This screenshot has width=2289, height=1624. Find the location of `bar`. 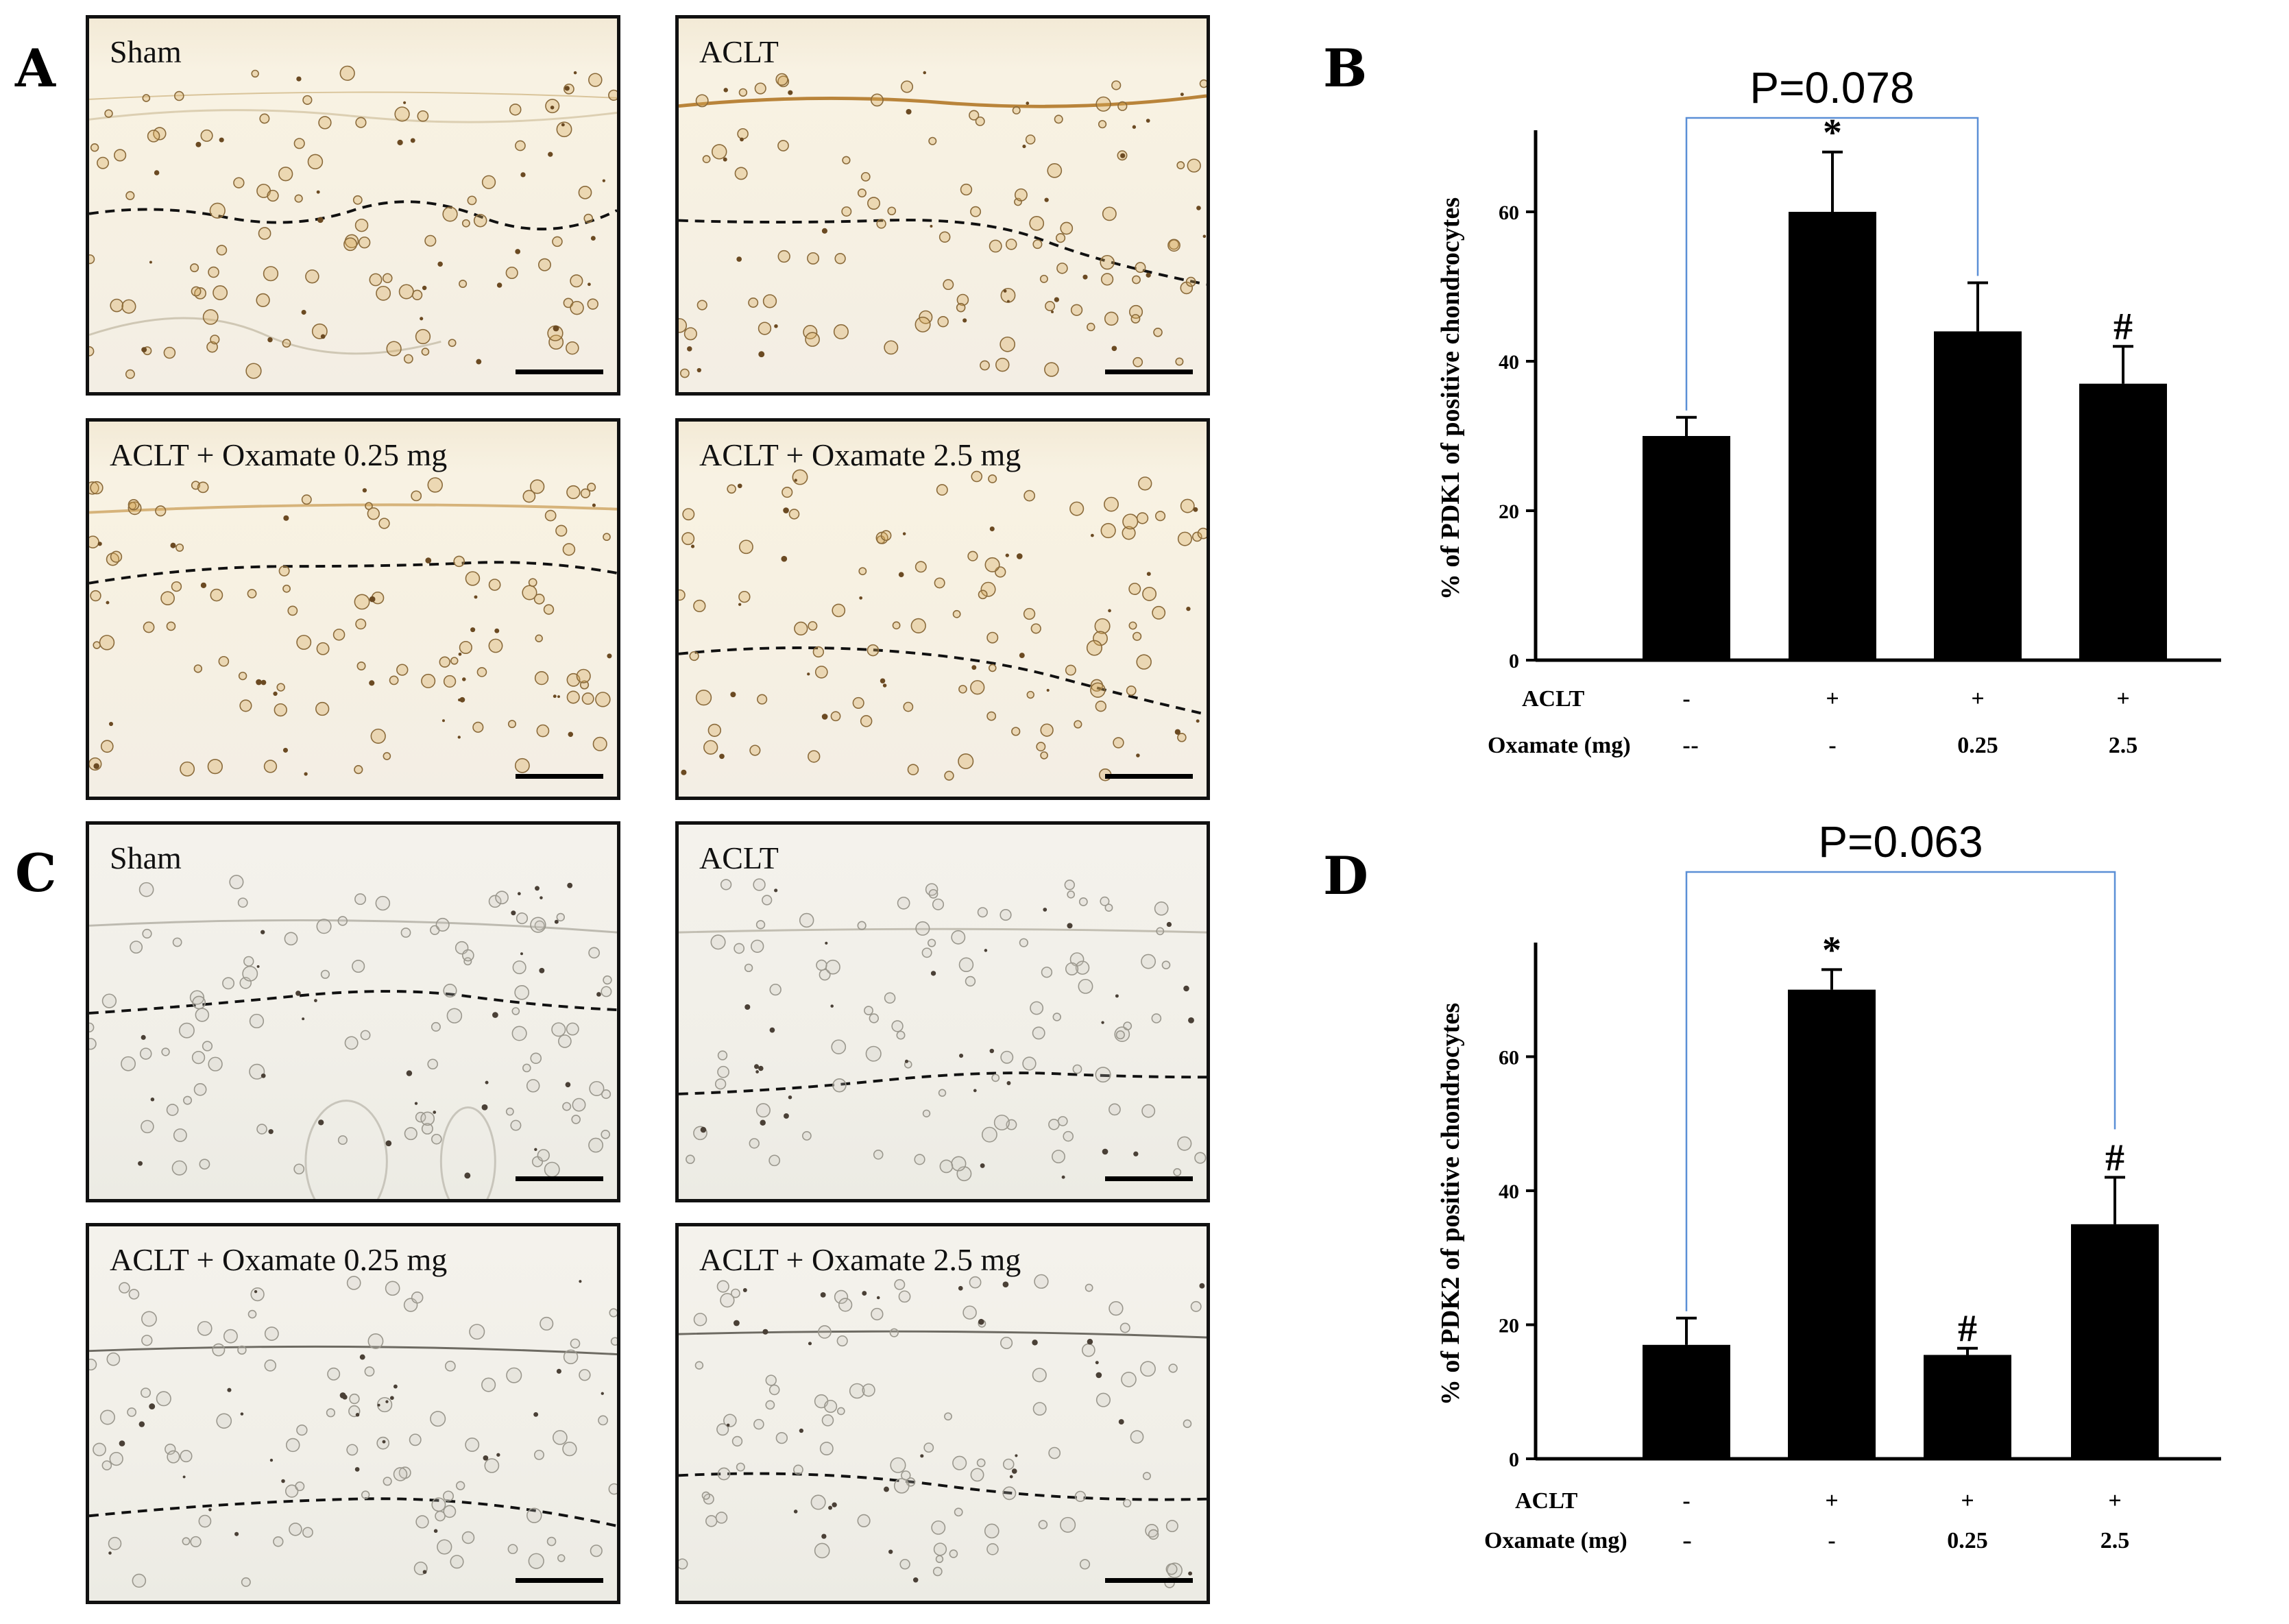

bar is located at coordinates (2115, 1341).